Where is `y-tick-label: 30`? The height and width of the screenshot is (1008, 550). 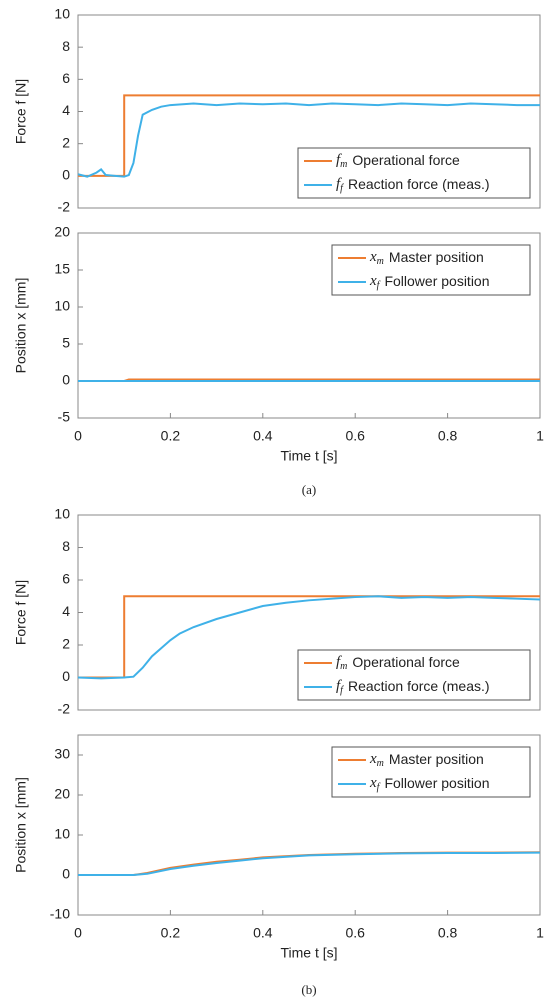
y-tick-label: 30 is located at coordinates (62, 754).